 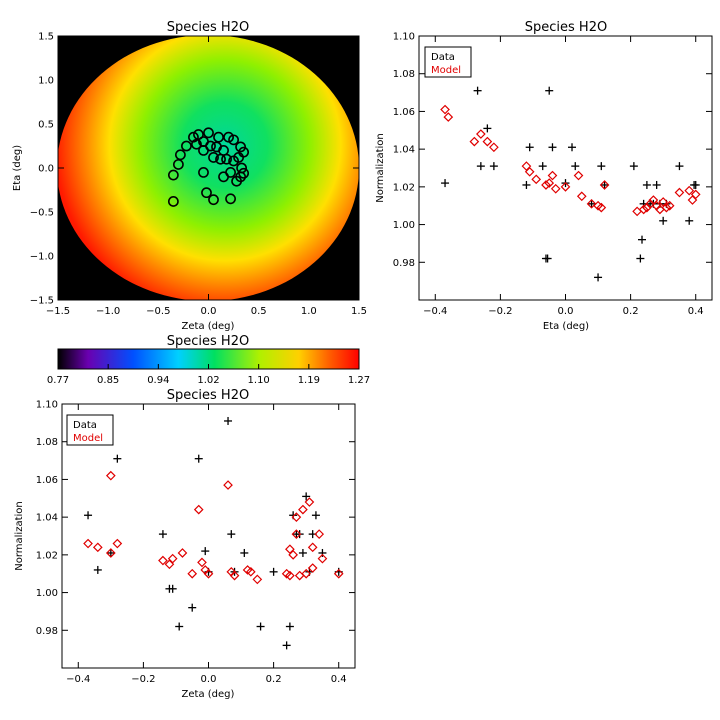 What do you see at coordinates (570, 184) in the screenshot?
I see `eta-points` at bounding box center [570, 184].